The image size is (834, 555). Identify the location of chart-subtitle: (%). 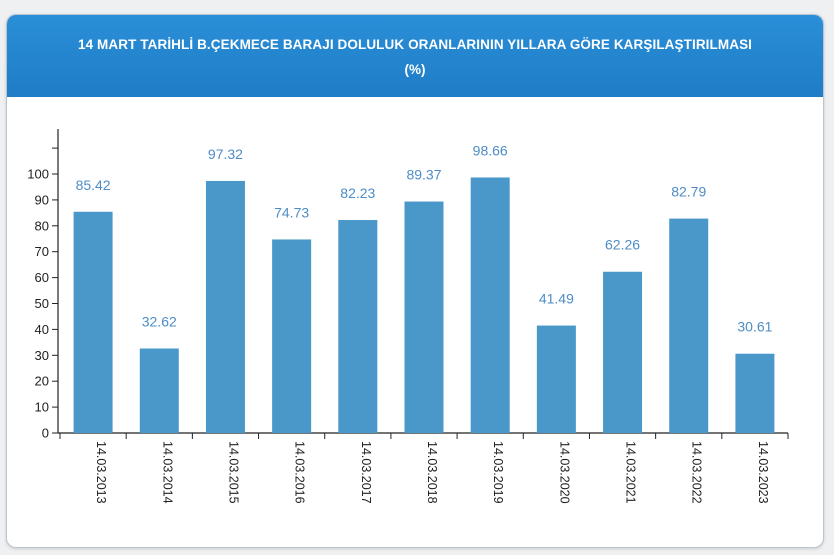
(415, 69).